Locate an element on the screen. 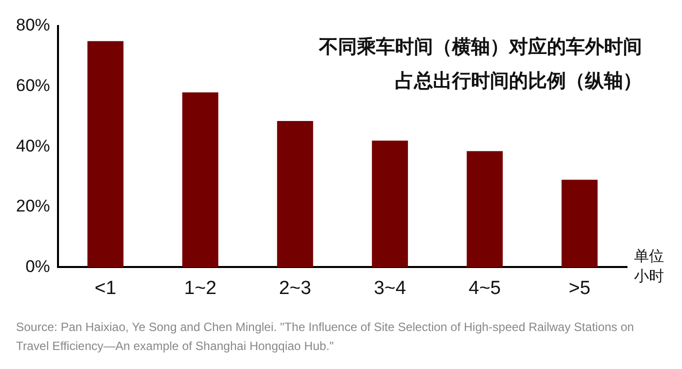 The image size is (682, 369). x-tick-label: 3~4 is located at coordinates (390, 288).